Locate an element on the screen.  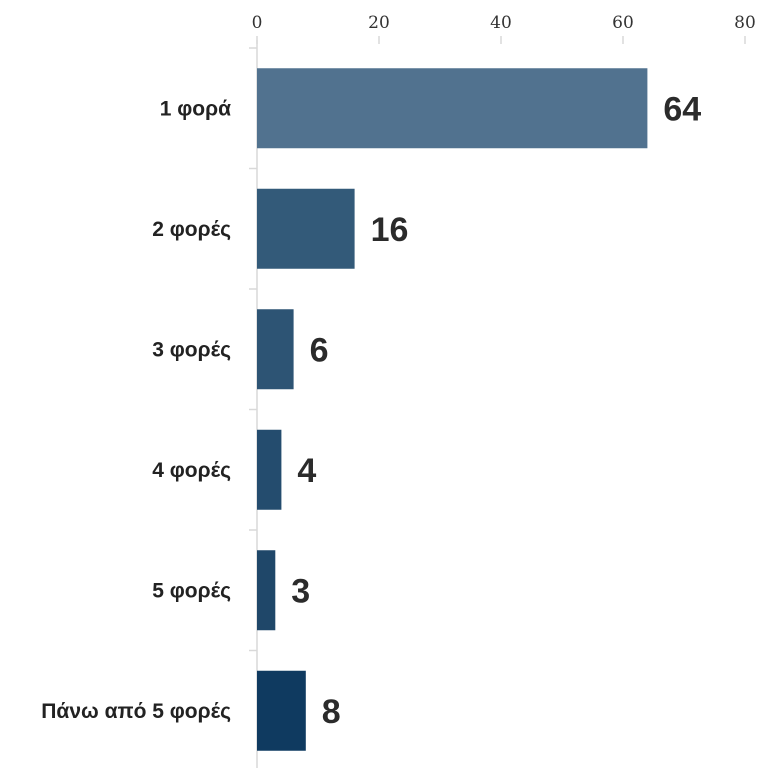
data-label: 16 is located at coordinates (390, 230).